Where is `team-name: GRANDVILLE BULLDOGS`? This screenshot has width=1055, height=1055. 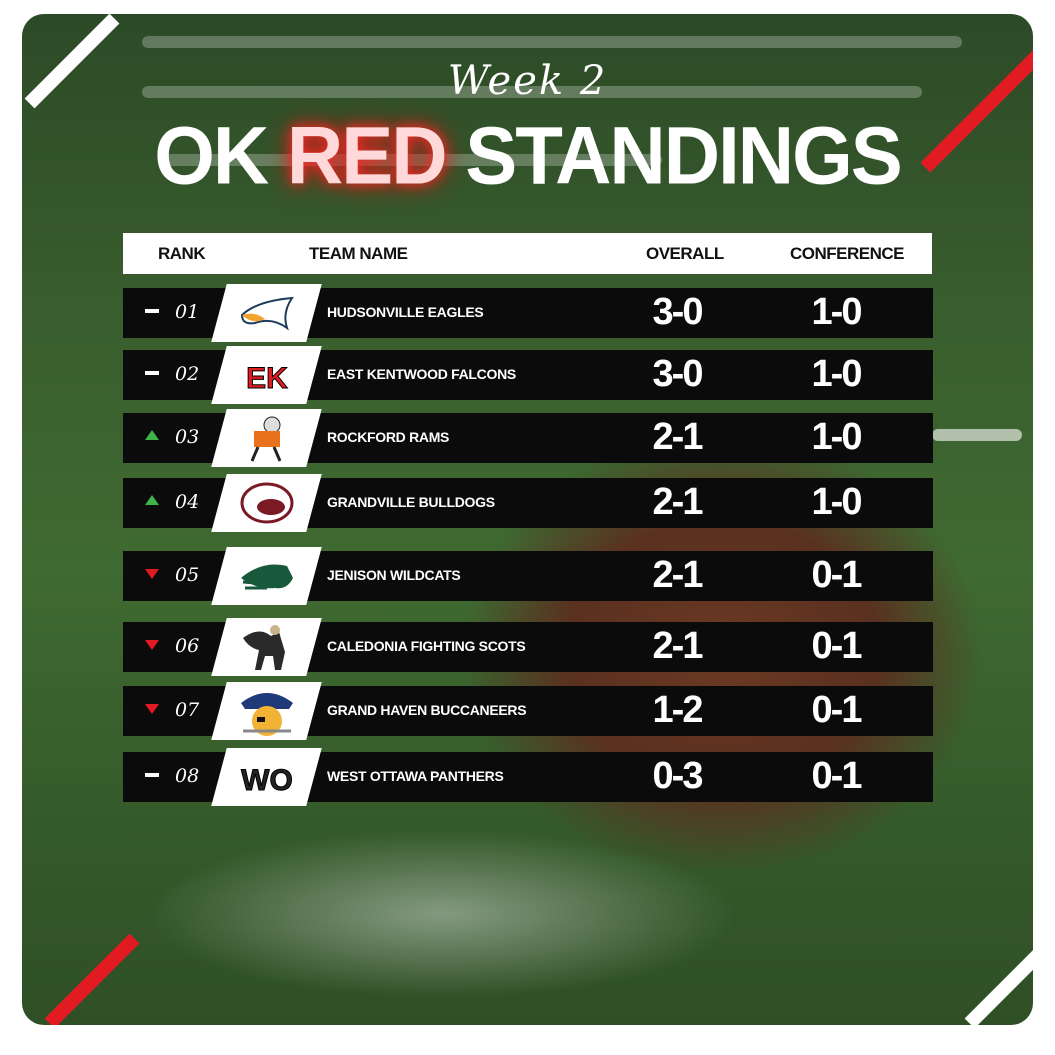 team-name: GRANDVILLE BULLDOGS is located at coordinates (411, 502).